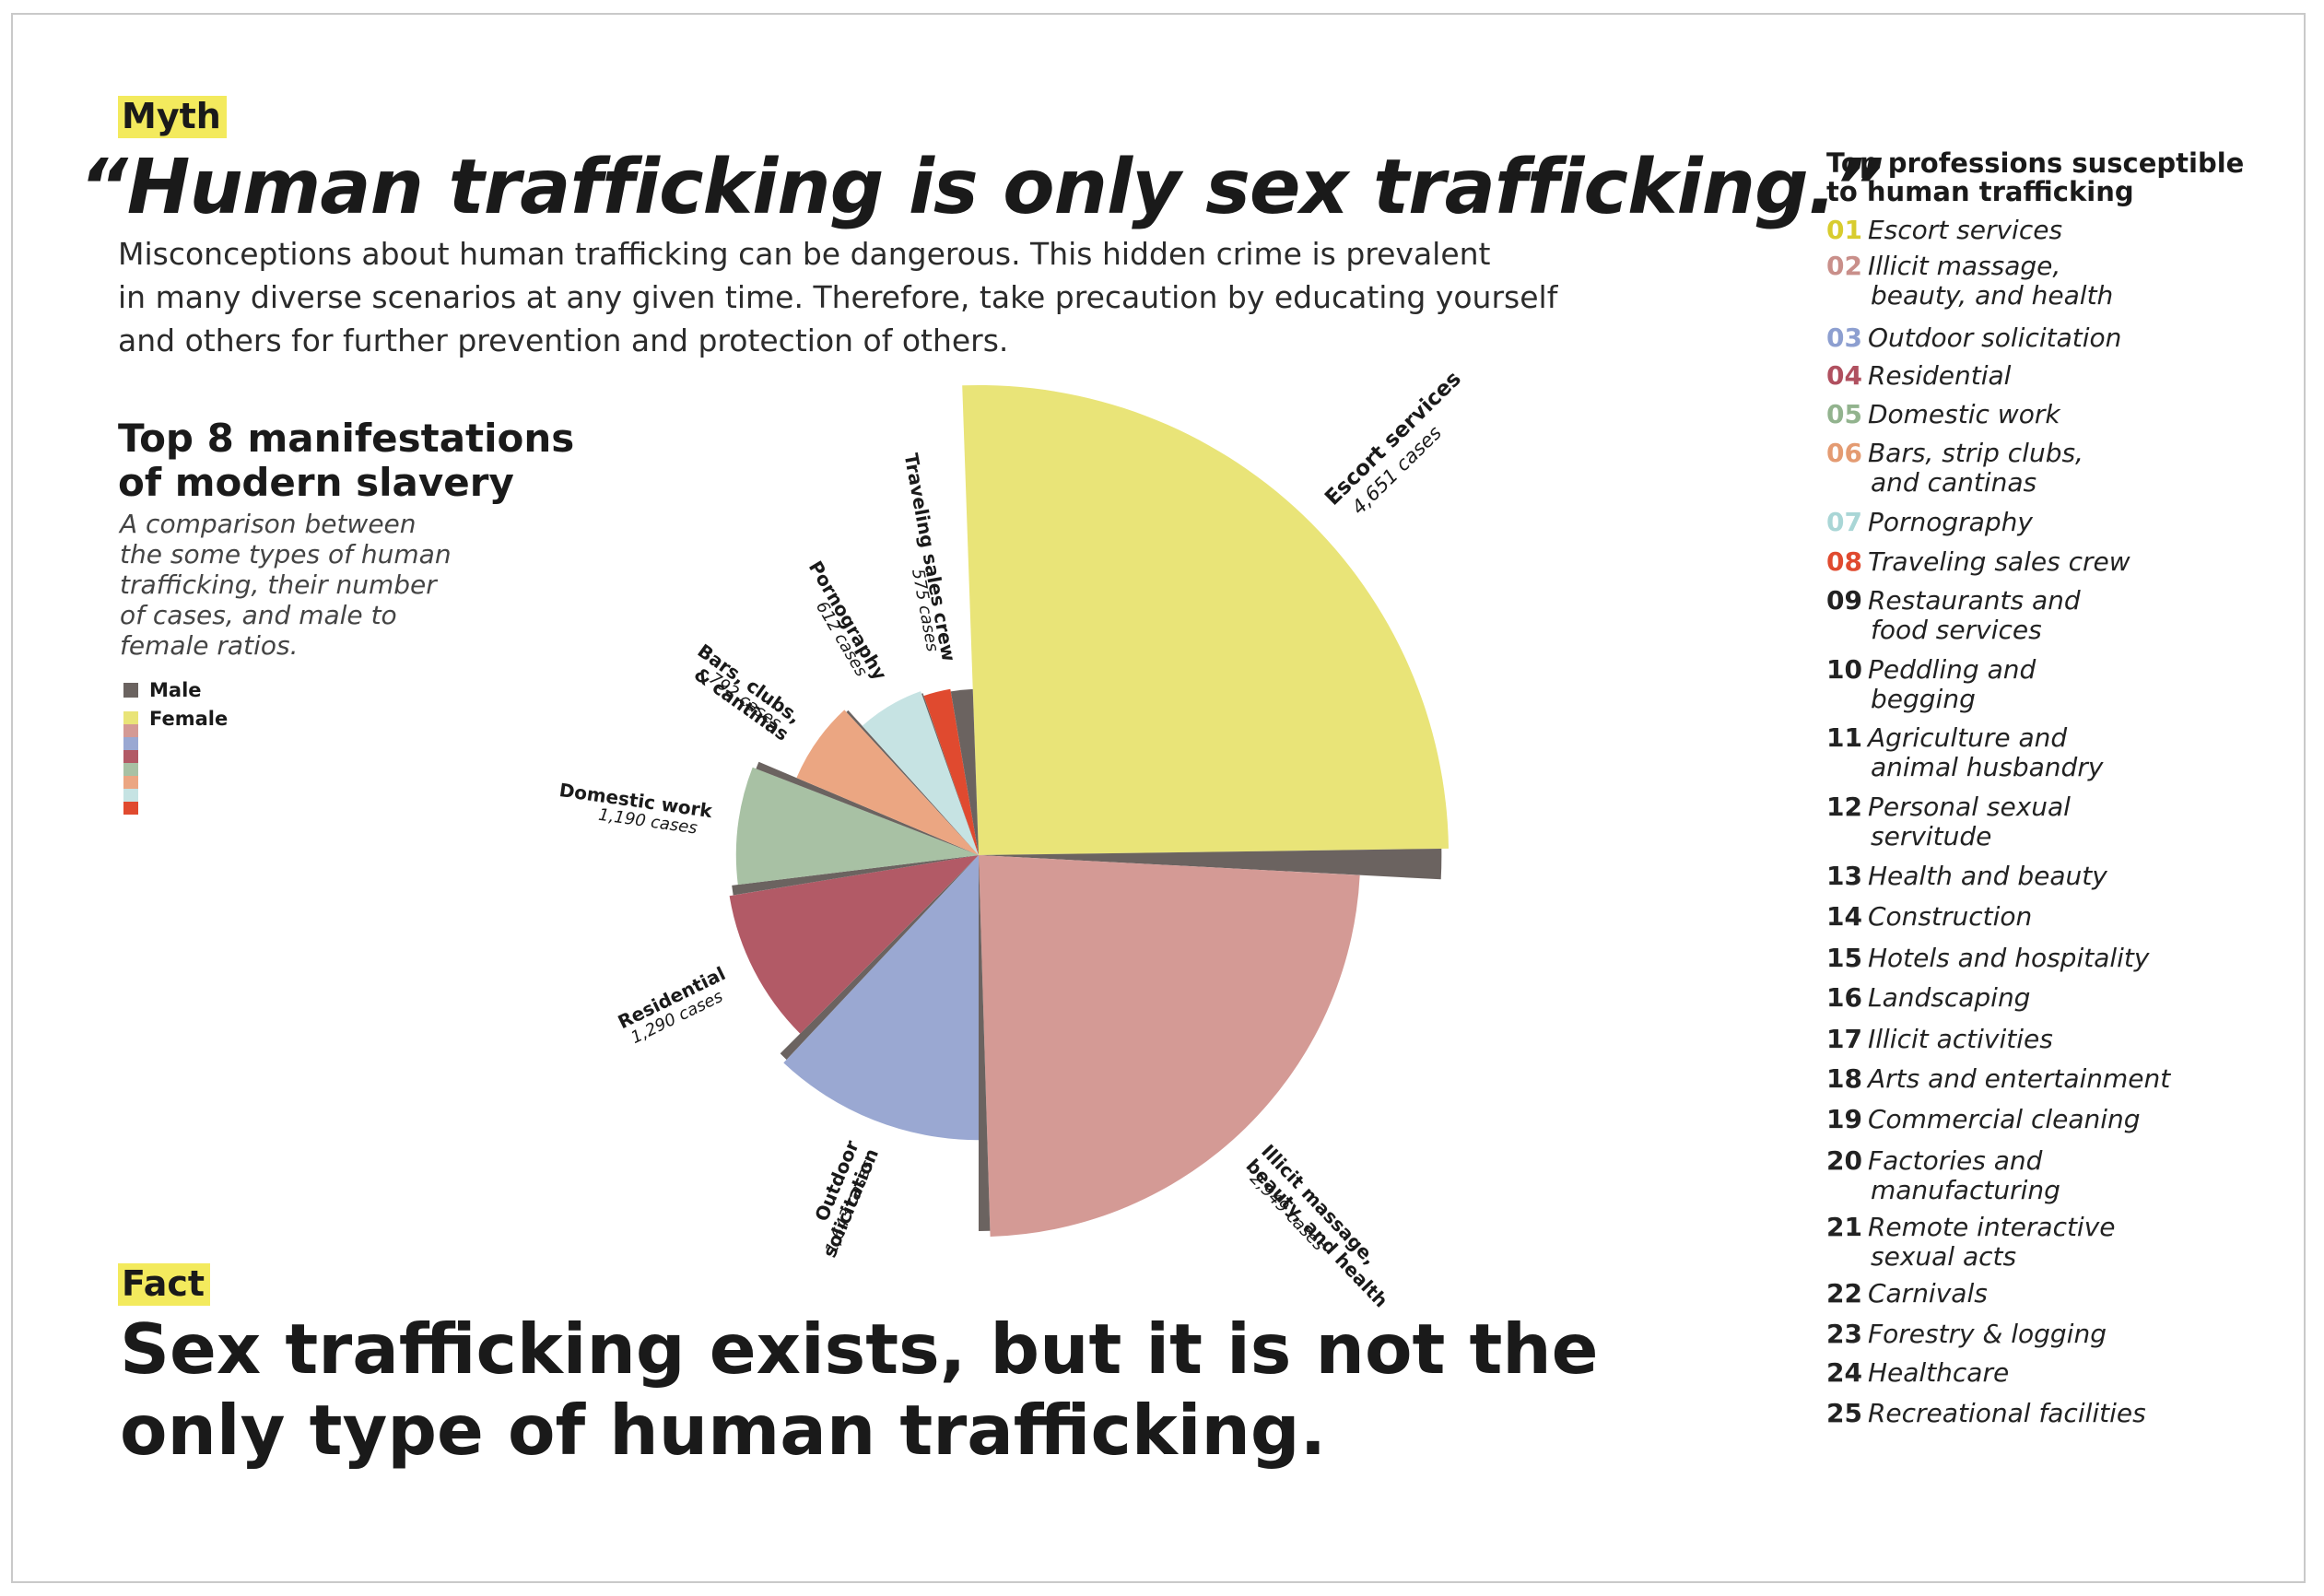 The width and height of the screenshot is (2324, 1596). I want to click on profession-number: 17, so click(1844, 1039).